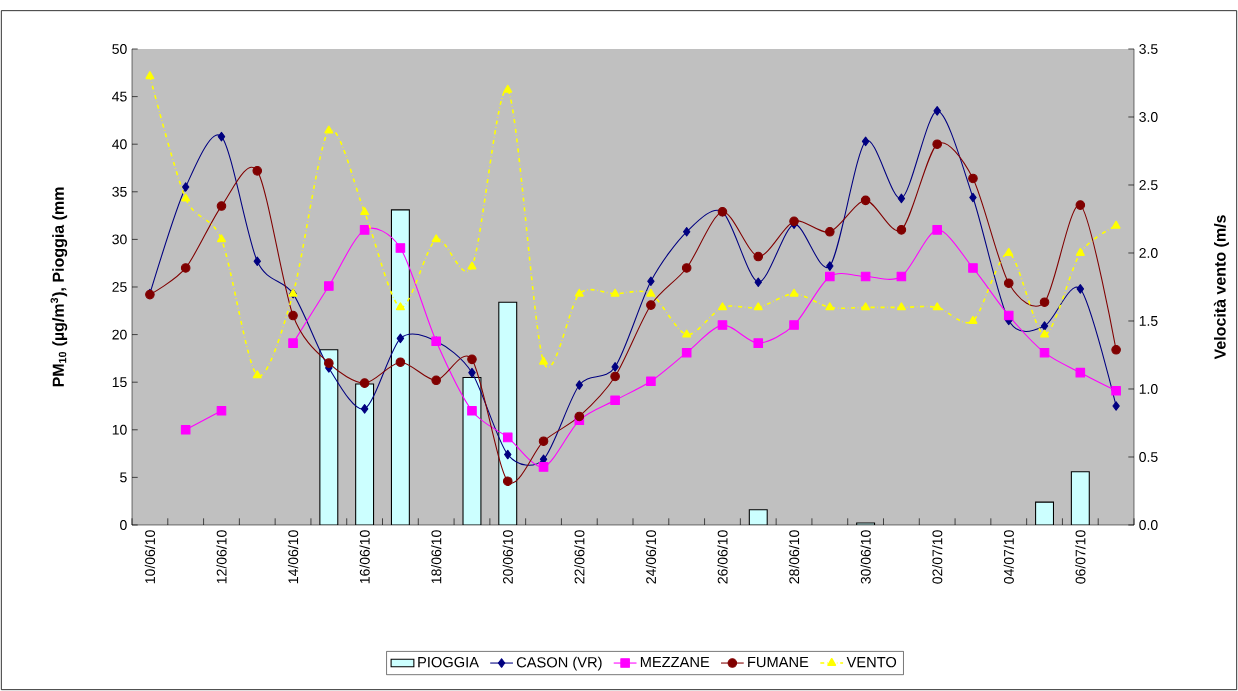  I want to click on x-tick-label: 16/06/10, so click(364, 557).